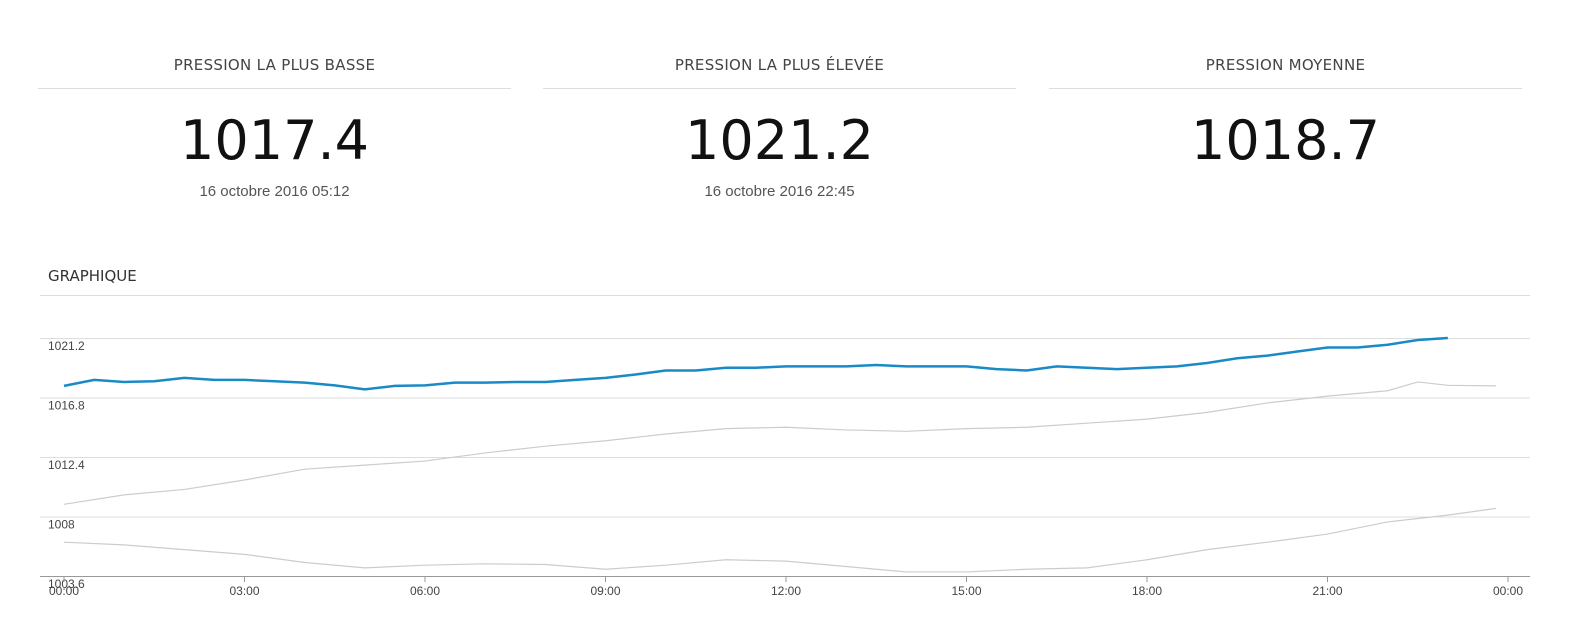  Describe the element at coordinates (274, 140) in the screenshot. I see `stat-value: 1017.4` at that location.